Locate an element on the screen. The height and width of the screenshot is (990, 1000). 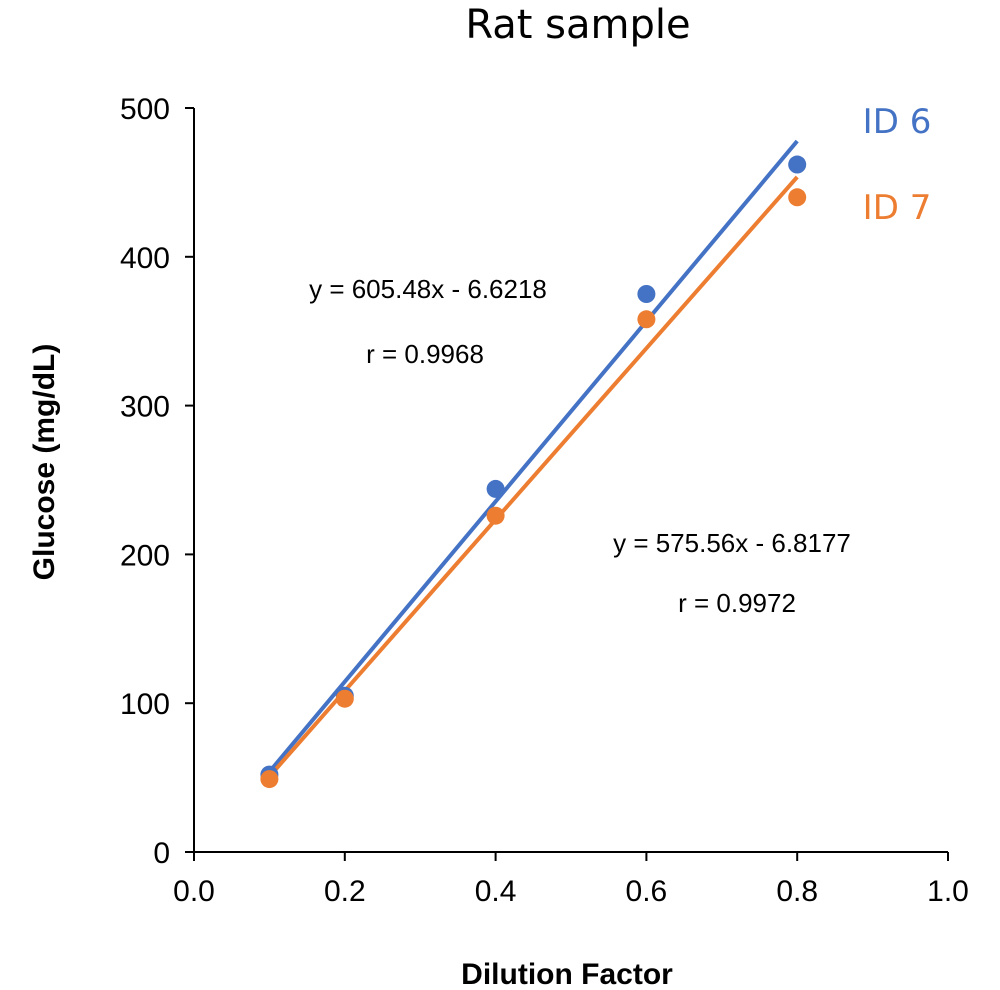
r-value-id7: r = 0.9972 is located at coordinates (737, 603).